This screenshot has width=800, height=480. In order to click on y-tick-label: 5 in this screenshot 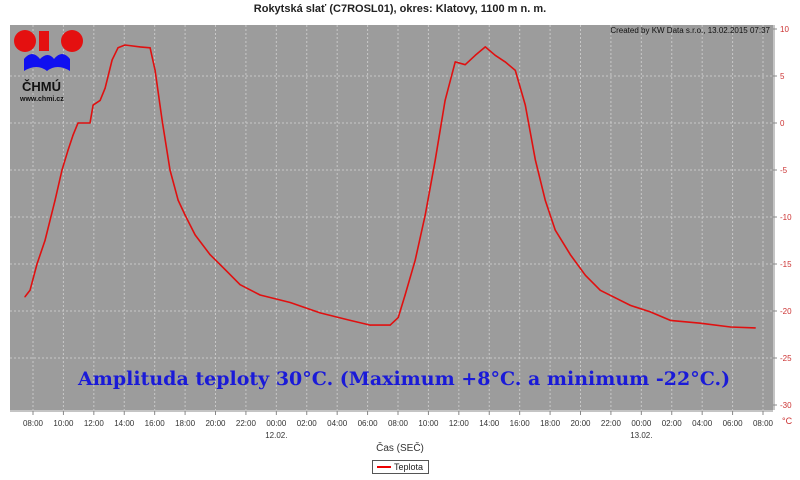, I will do `click(782, 76)`.